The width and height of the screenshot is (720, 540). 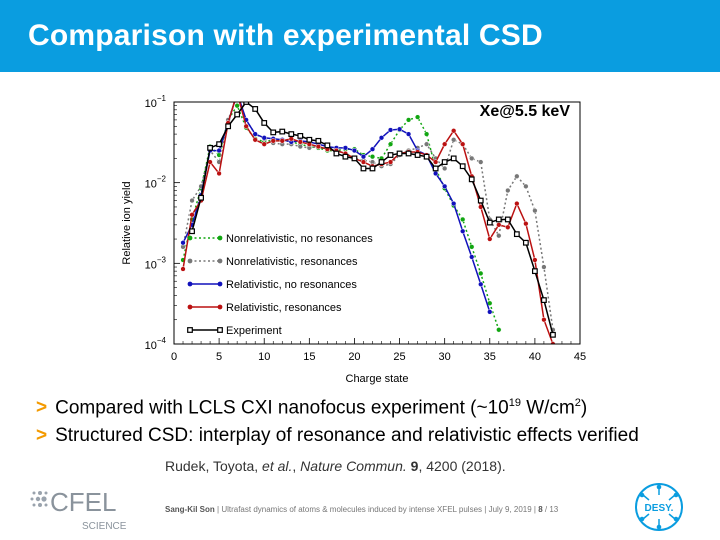 I want to click on footer-author: Sang-Kil Son, so click(x=190, y=509).